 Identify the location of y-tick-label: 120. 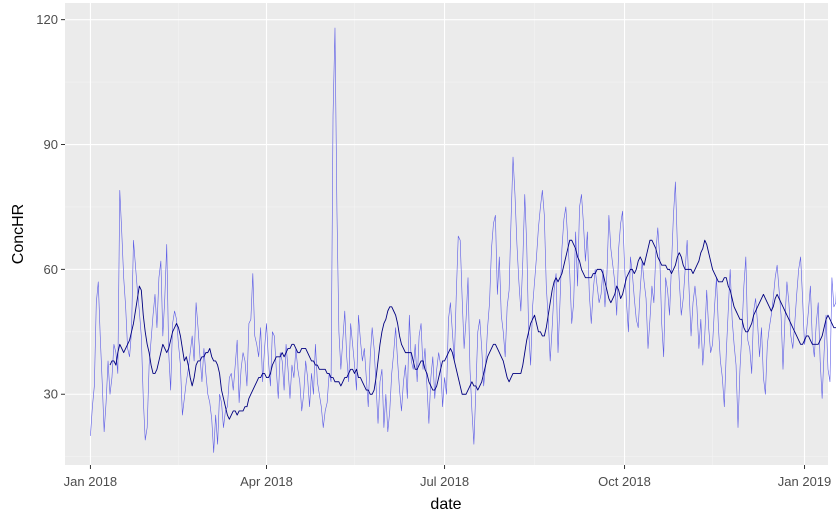
(47, 19).